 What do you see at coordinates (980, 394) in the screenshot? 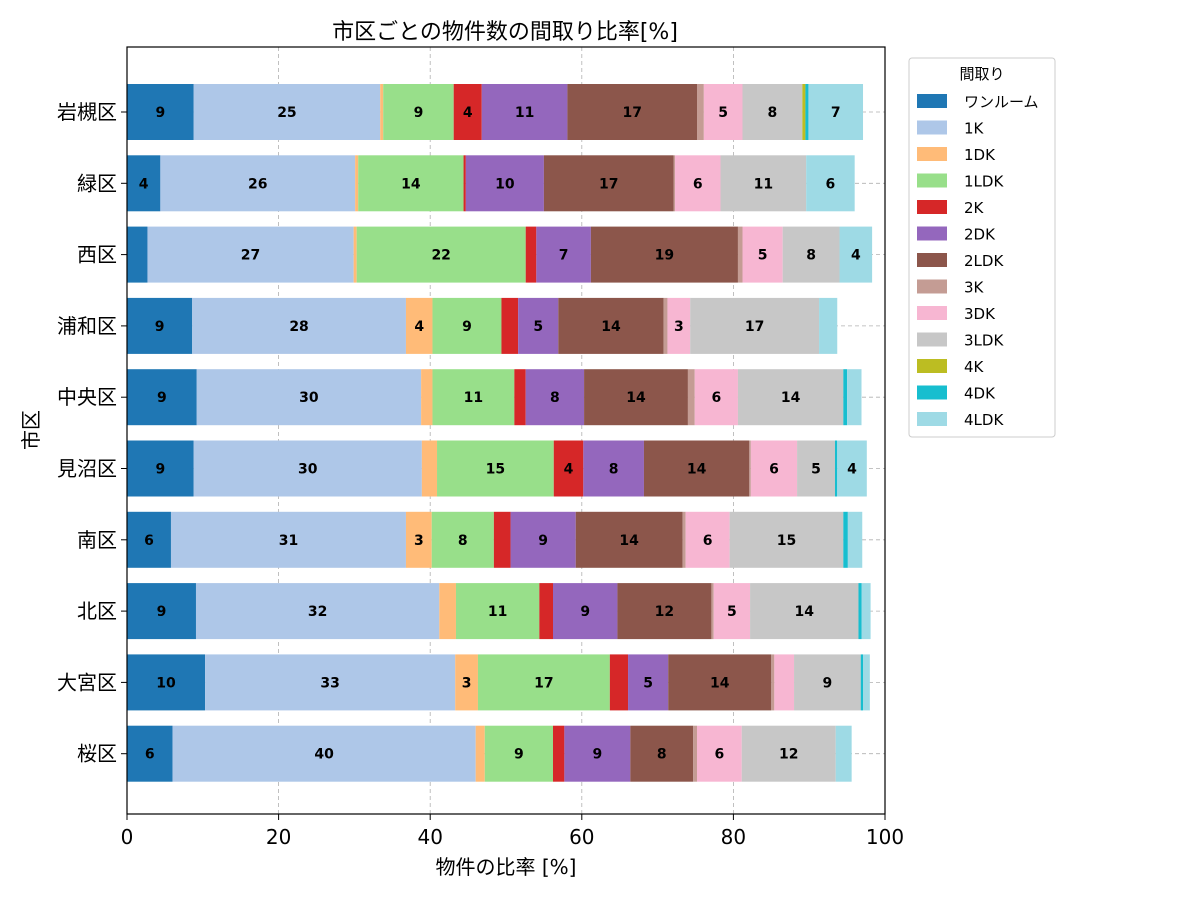
I see `legend-entry: 4DK` at bounding box center [980, 394].